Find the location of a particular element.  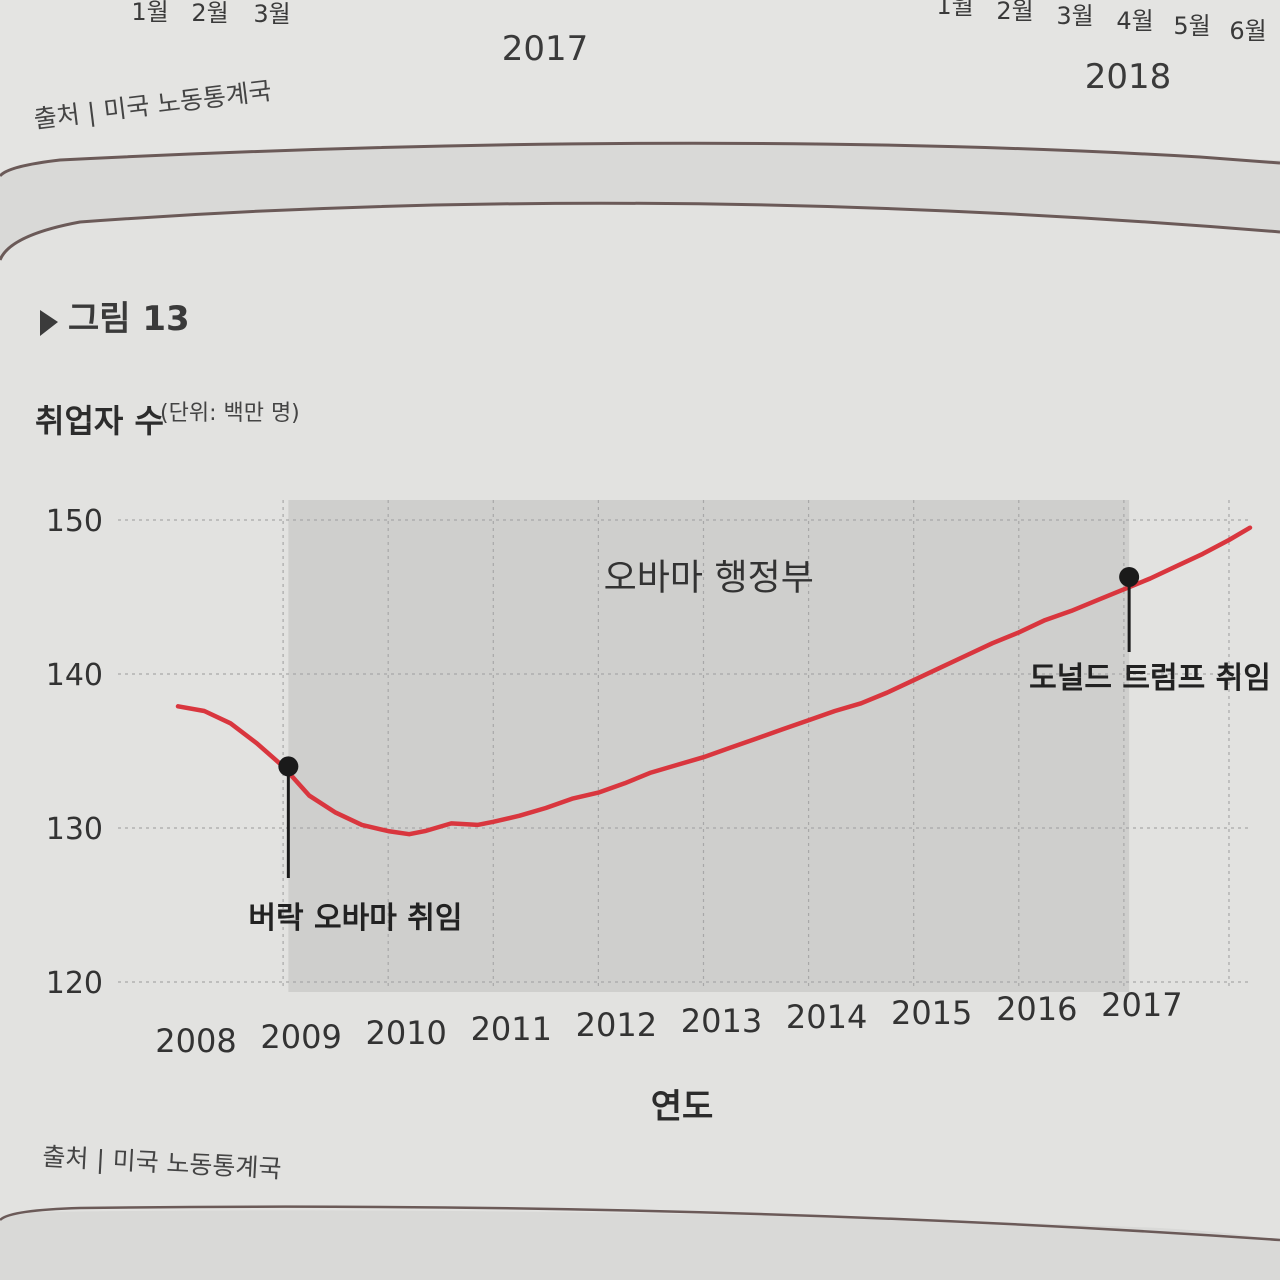

obama-administration-label: 오바마 행정부 is located at coordinates (709, 577).